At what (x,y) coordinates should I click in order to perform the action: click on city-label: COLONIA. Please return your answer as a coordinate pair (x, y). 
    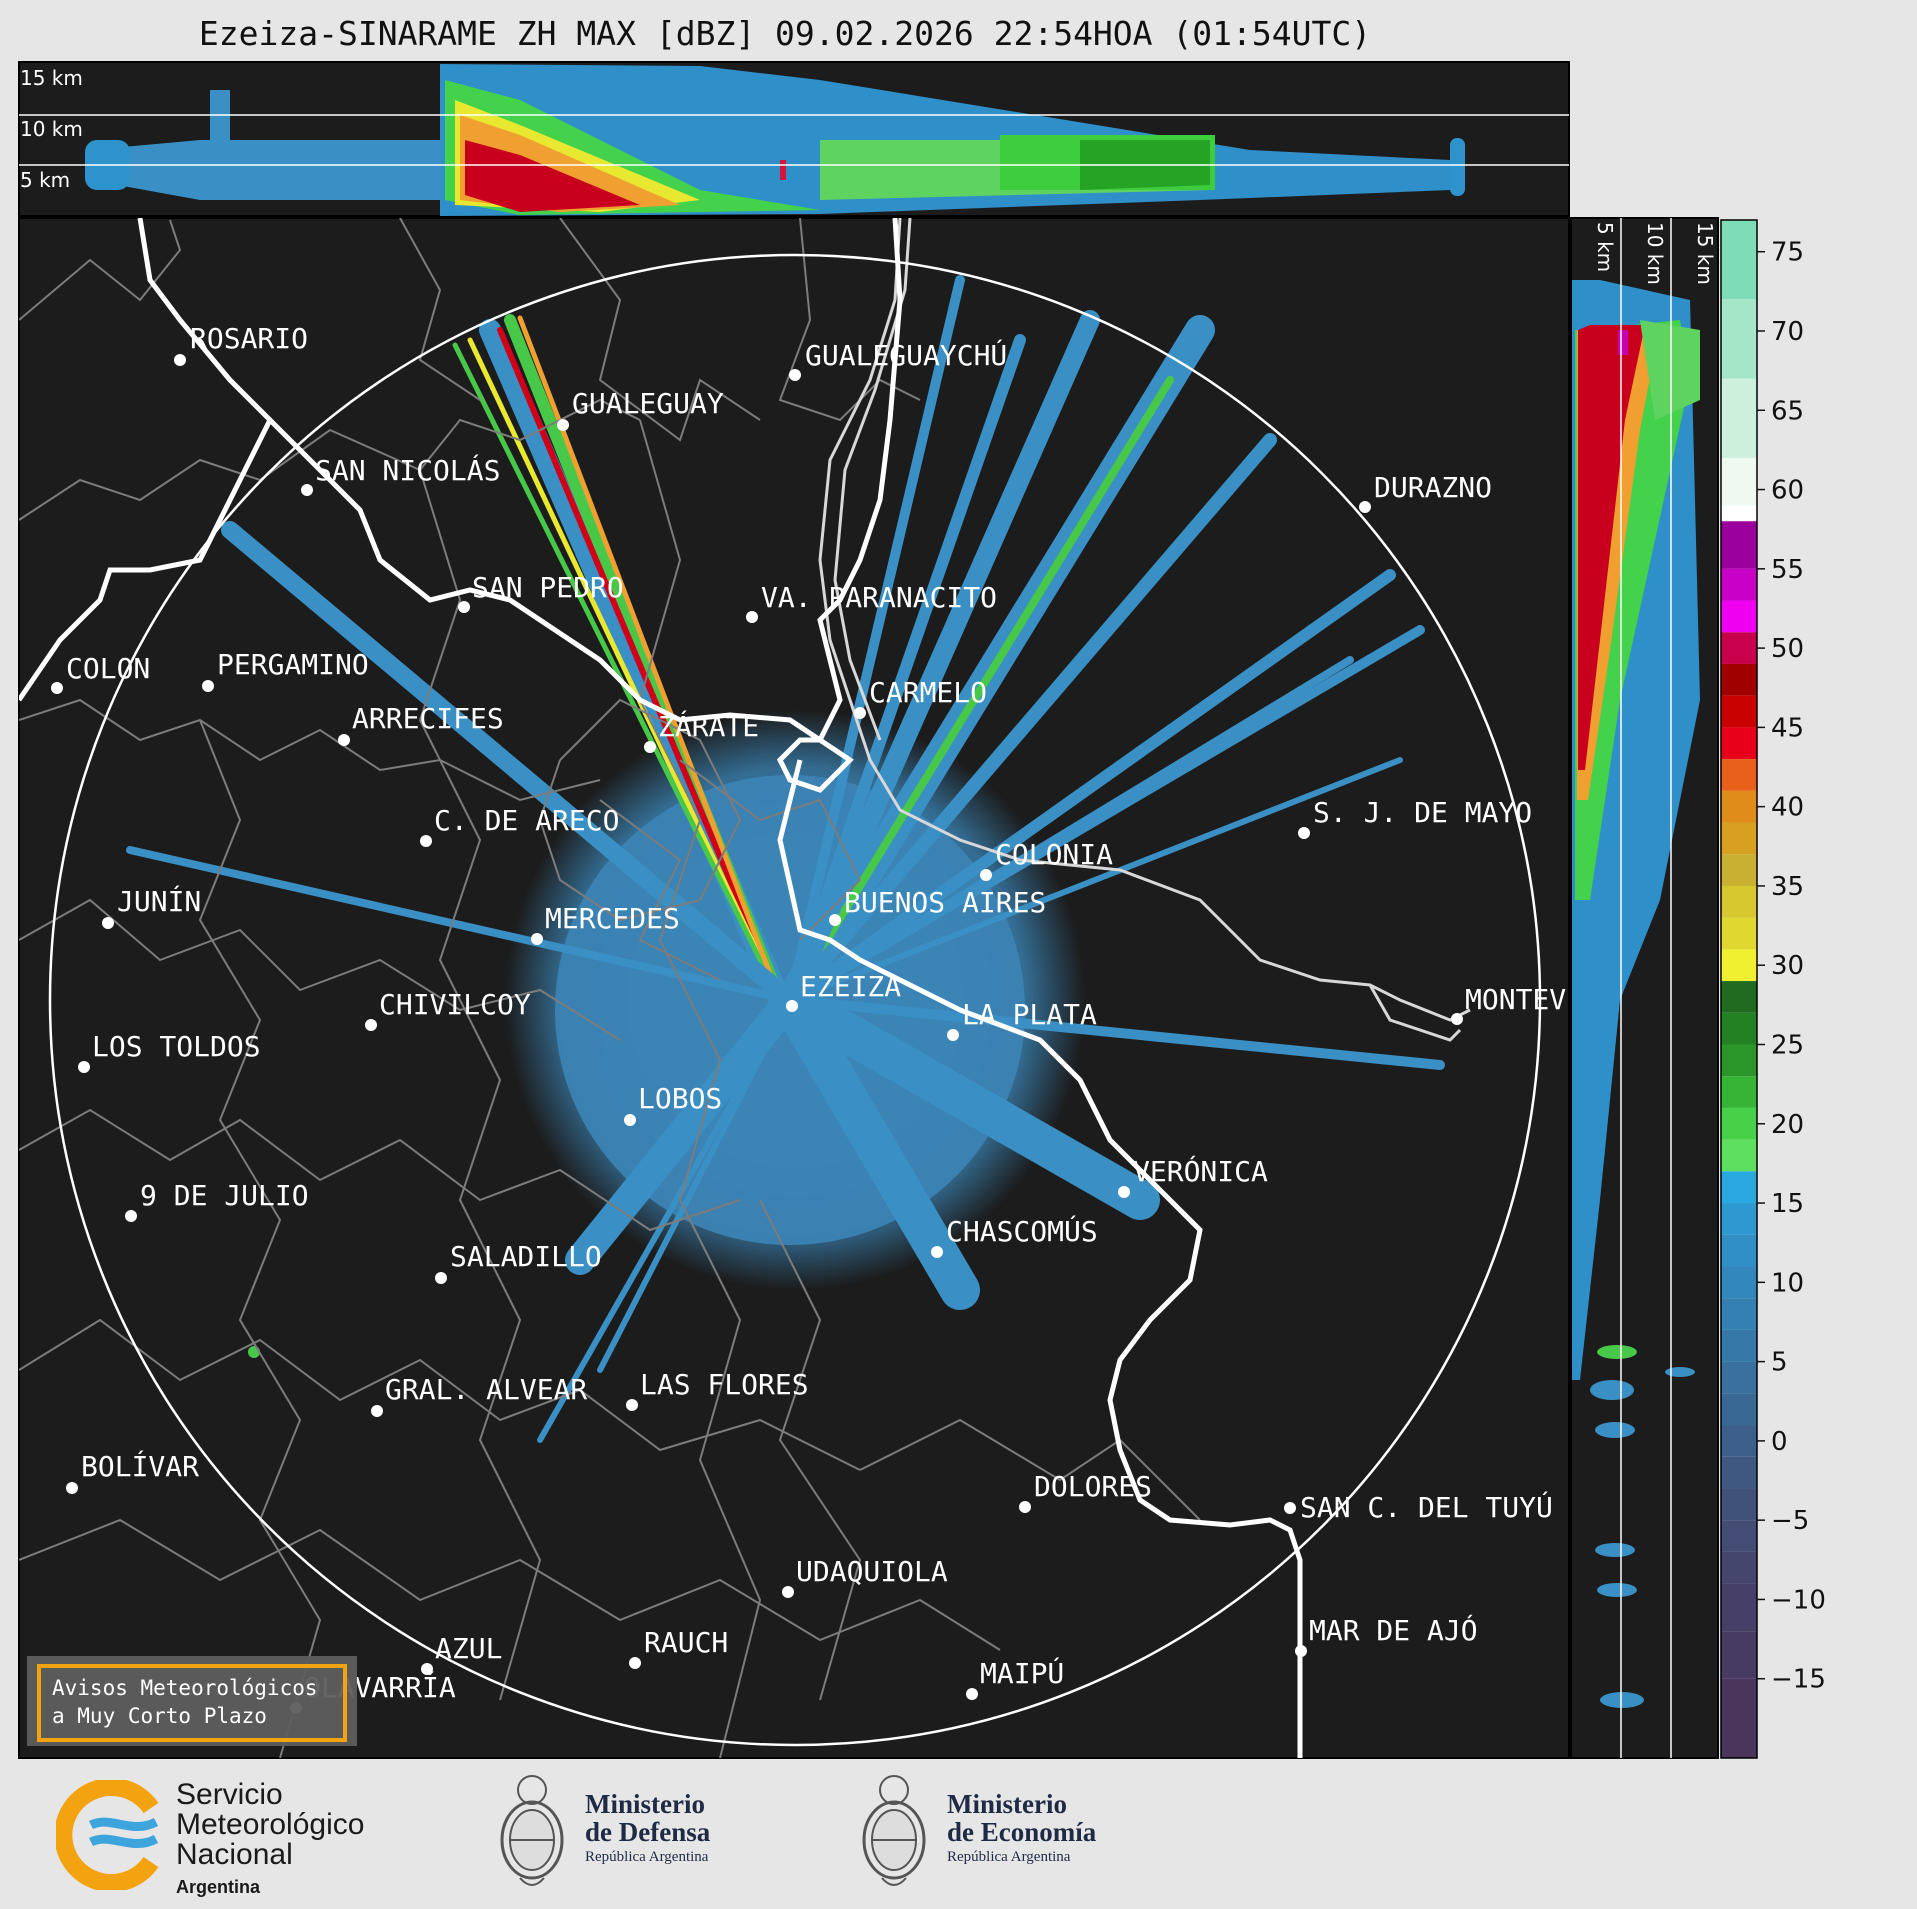
    Looking at the image, I should click on (1054, 854).